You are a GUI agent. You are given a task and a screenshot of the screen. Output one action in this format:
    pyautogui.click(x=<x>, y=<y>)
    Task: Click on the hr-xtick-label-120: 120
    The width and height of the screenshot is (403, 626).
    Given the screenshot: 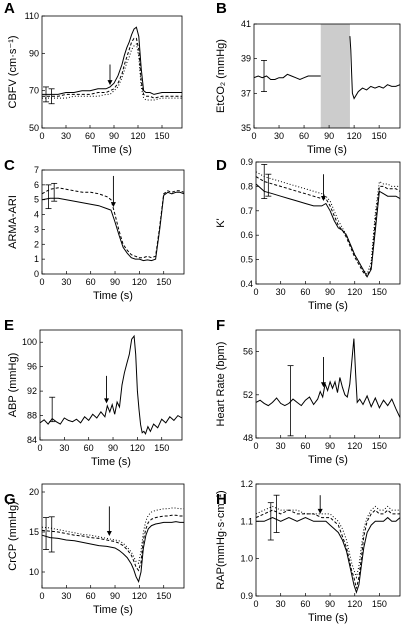 What is the action you would take?
    pyautogui.click(x=354, y=446)
    